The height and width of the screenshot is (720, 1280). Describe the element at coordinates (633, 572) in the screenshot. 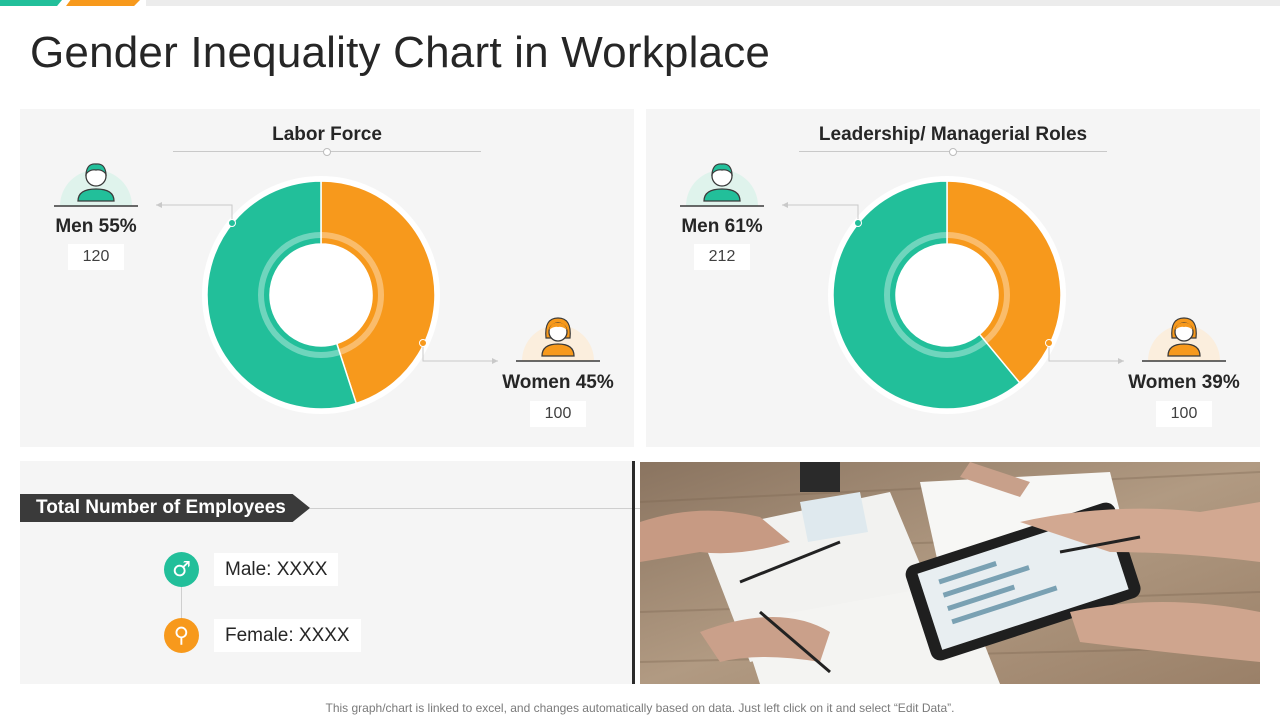

I see `panel-divider` at that location.